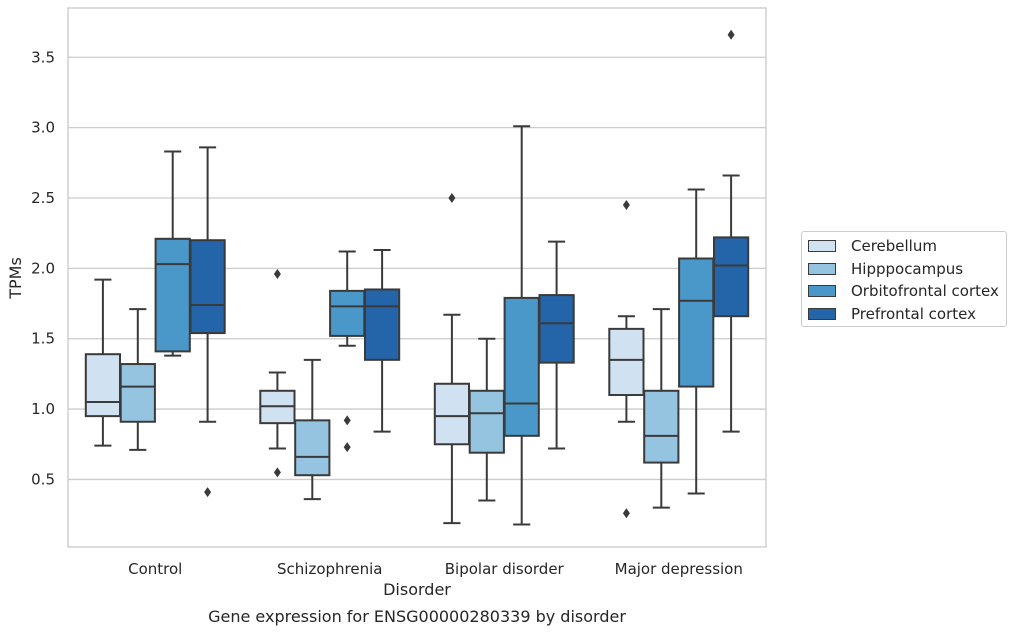  What do you see at coordinates (329, 569) in the screenshot?
I see `x-tick-label: Schizophrenia` at bounding box center [329, 569].